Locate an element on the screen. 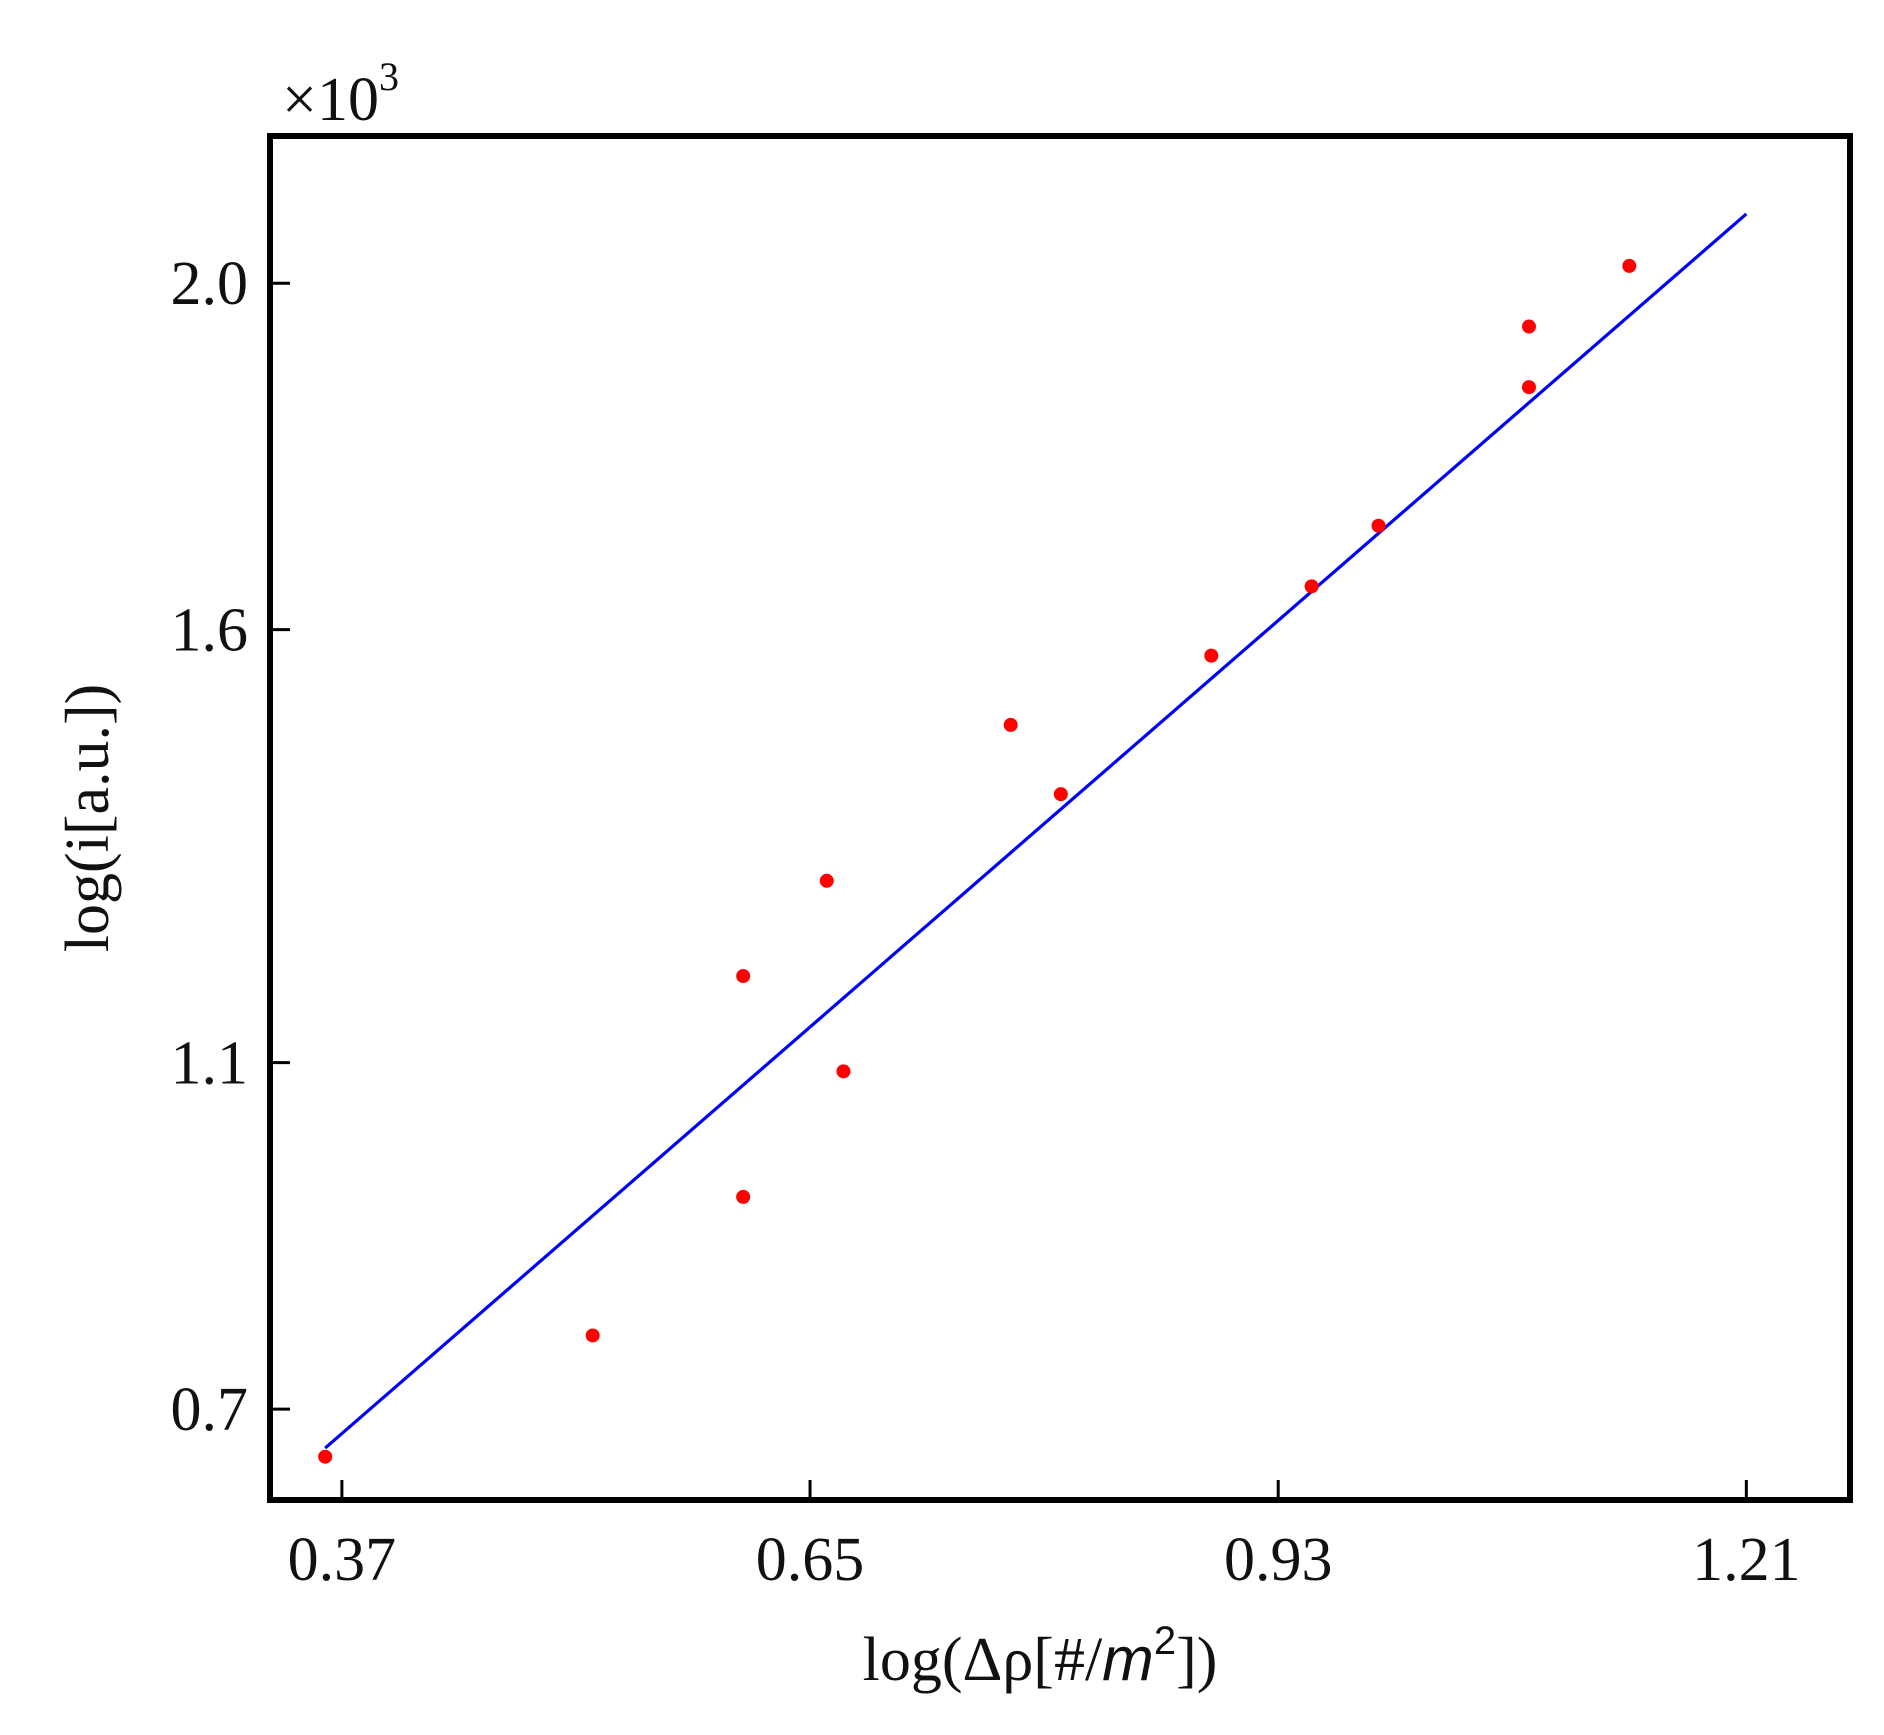  x-tick-label: 1.21 is located at coordinates (1746, 1560).